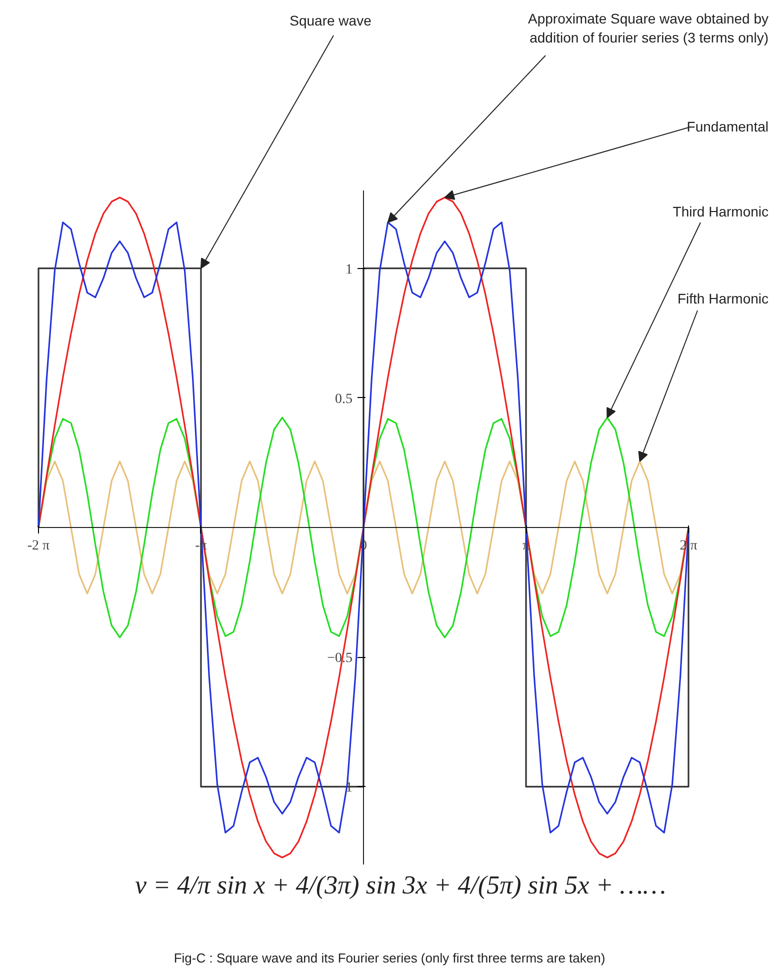 This screenshot has height=977, width=778. What do you see at coordinates (38, 546) in the screenshot?
I see `x-tick-label: -2 π` at bounding box center [38, 546].